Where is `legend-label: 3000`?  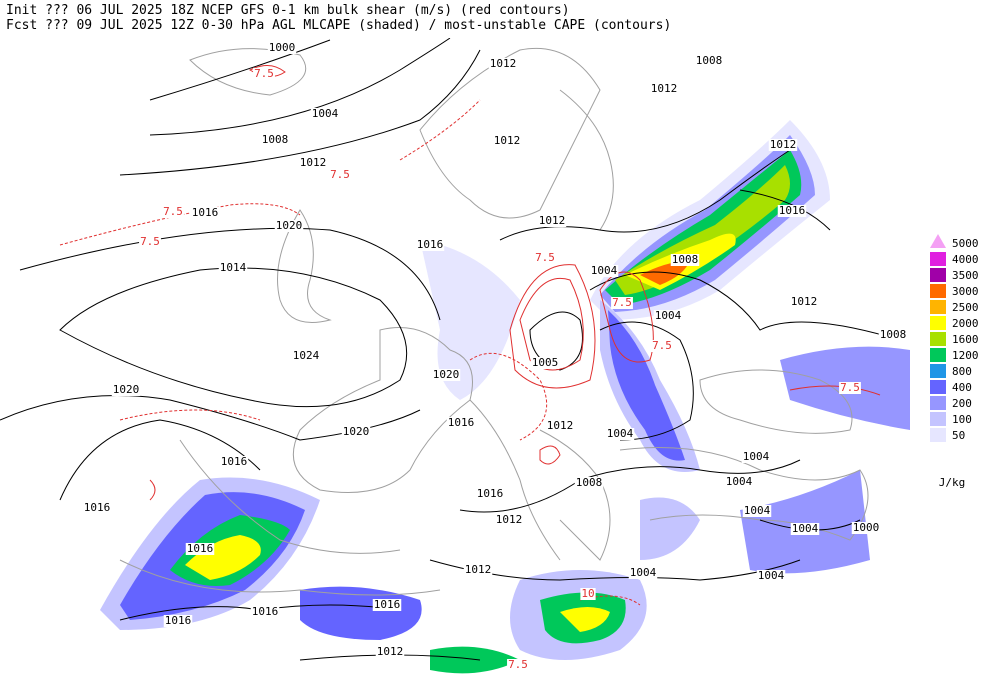
legend-label: 3000 is located at coordinates (965, 291).